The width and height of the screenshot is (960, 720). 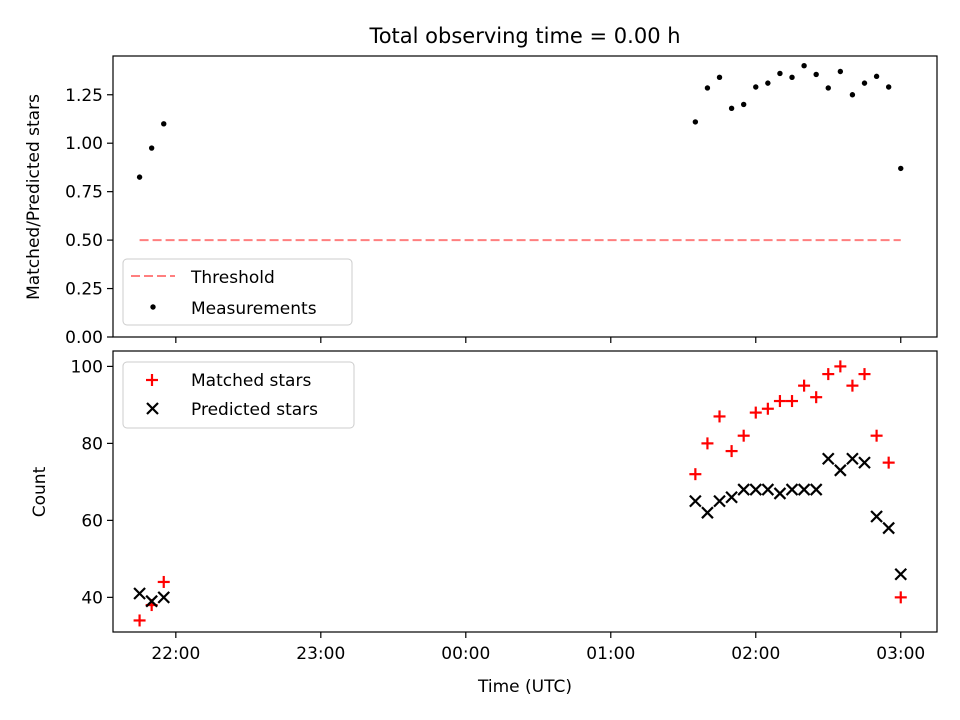 I want to click on y-tick-label: 60, so click(x=92, y=521).